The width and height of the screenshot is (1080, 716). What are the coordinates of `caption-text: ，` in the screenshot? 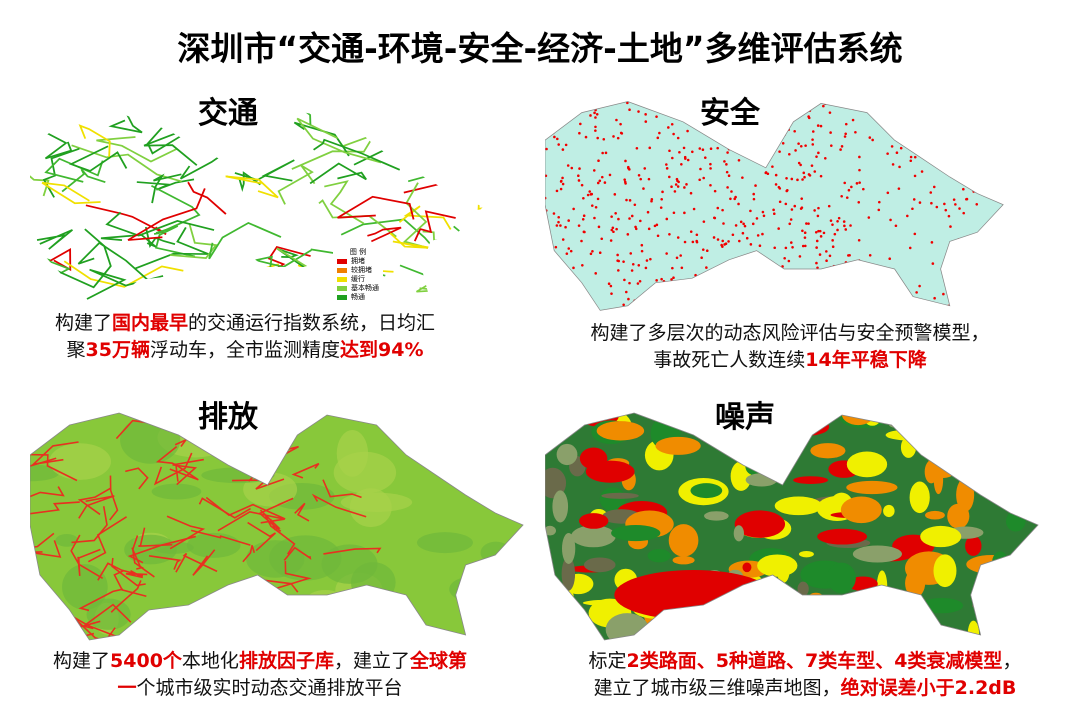 It's located at (1012, 661).